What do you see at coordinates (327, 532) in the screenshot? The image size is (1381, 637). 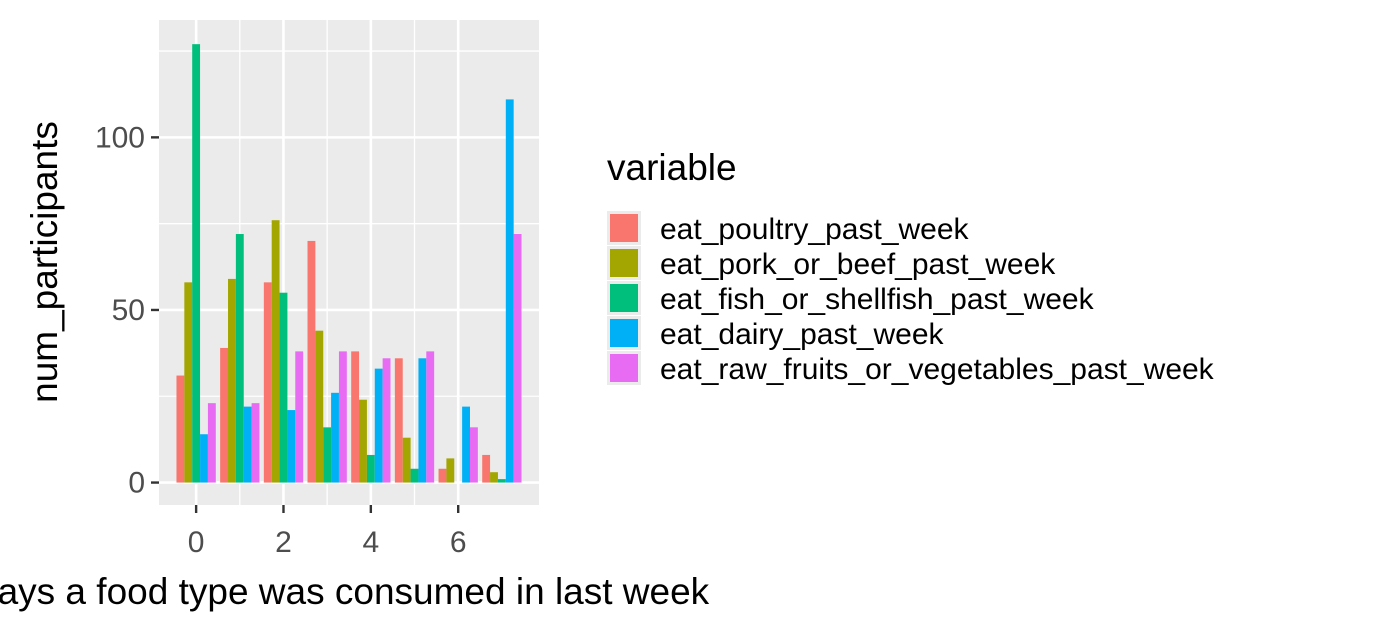 I see `x-axis: 0 2 4 6` at bounding box center [327, 532].